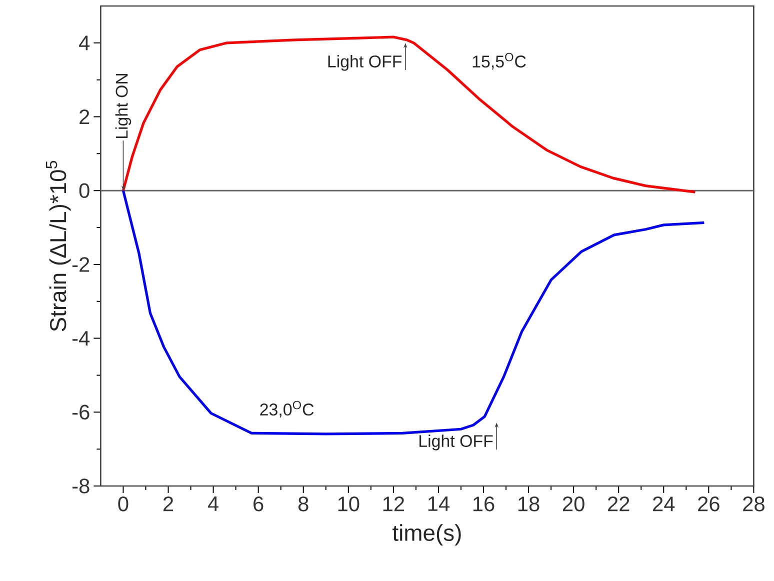  I want to click on x-tick-label: 0, so click(123, 504).